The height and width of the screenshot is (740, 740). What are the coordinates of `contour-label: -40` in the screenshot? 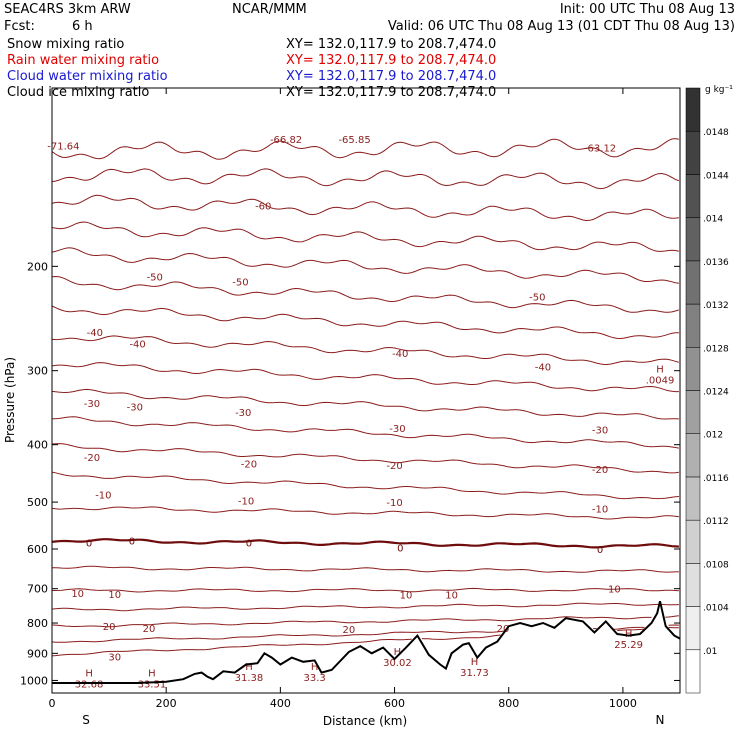 It's located at (95, 333).